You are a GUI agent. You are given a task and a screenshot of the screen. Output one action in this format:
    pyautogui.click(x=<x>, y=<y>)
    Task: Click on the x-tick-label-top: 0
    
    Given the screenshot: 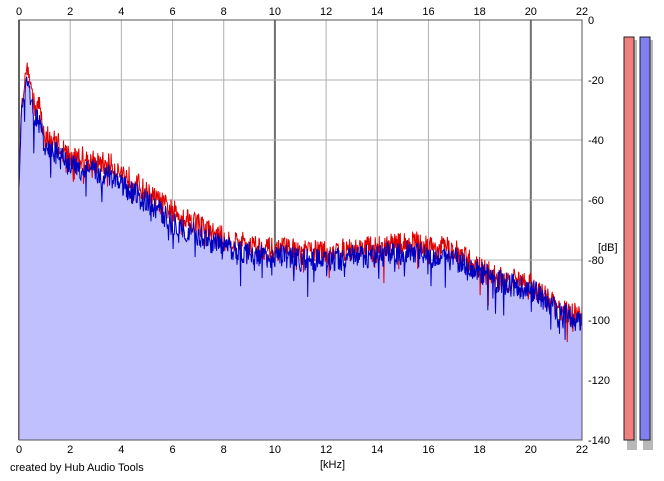 What is the action you would take?
    pyautogui.click(x=19, y=12)
    